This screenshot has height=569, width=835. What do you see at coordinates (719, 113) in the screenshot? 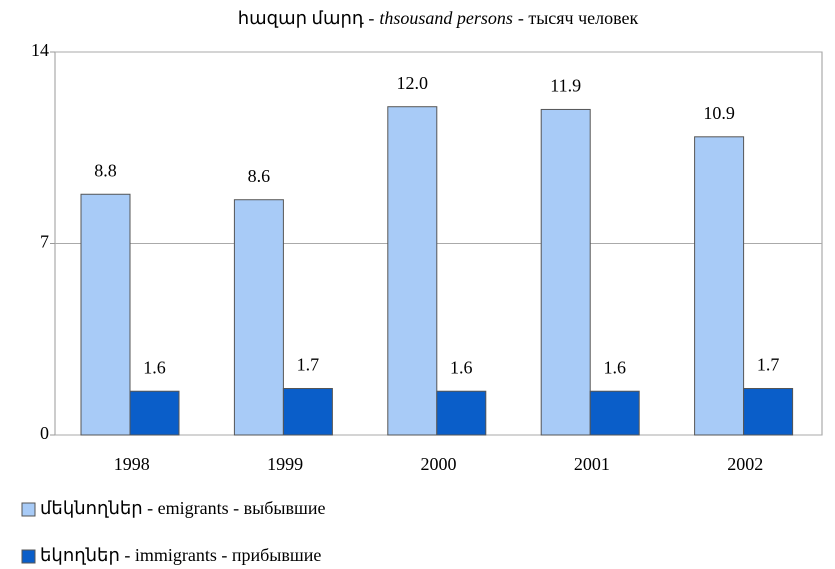
I see `value-label: 10.9` at bounding box center [719, 113].